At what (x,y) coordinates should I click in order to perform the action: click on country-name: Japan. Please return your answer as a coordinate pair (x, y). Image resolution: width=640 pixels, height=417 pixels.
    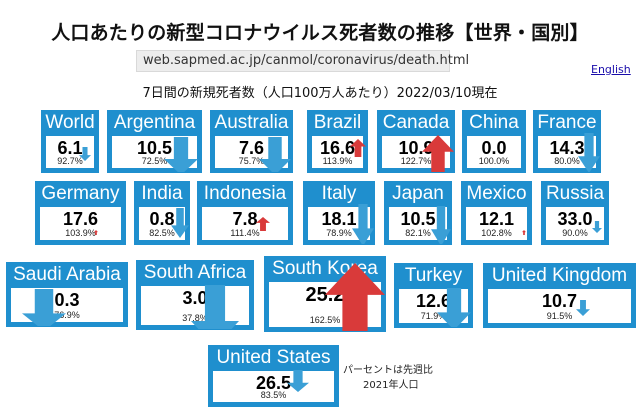
    Looking at the image, I should click on (418, 193).